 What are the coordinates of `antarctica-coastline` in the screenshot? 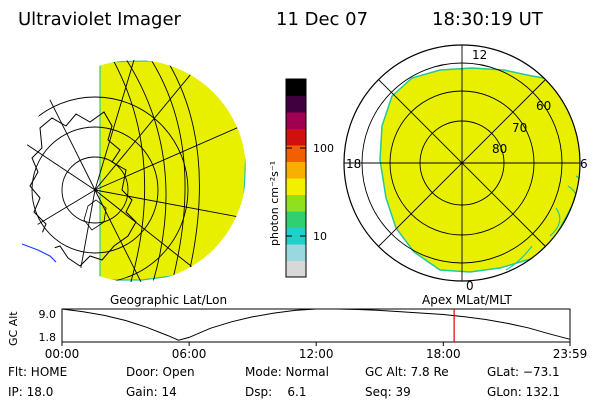 It's located at (83, 189).